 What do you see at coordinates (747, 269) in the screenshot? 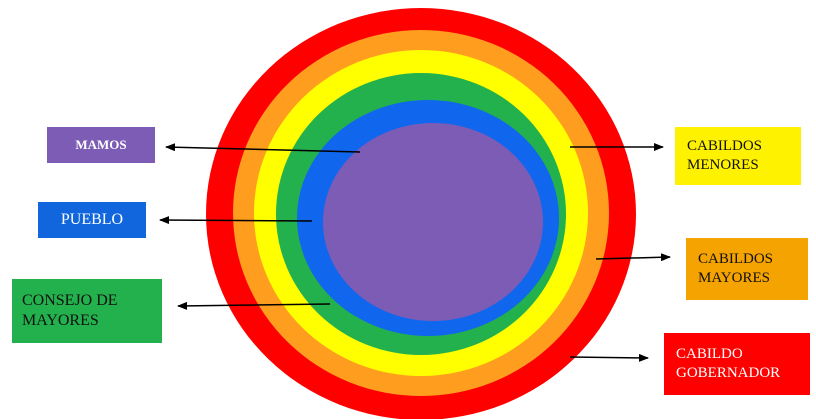
I see `cabildos-mayores-label: CABILDOS MAYORES` at bounding box center [747, 269].